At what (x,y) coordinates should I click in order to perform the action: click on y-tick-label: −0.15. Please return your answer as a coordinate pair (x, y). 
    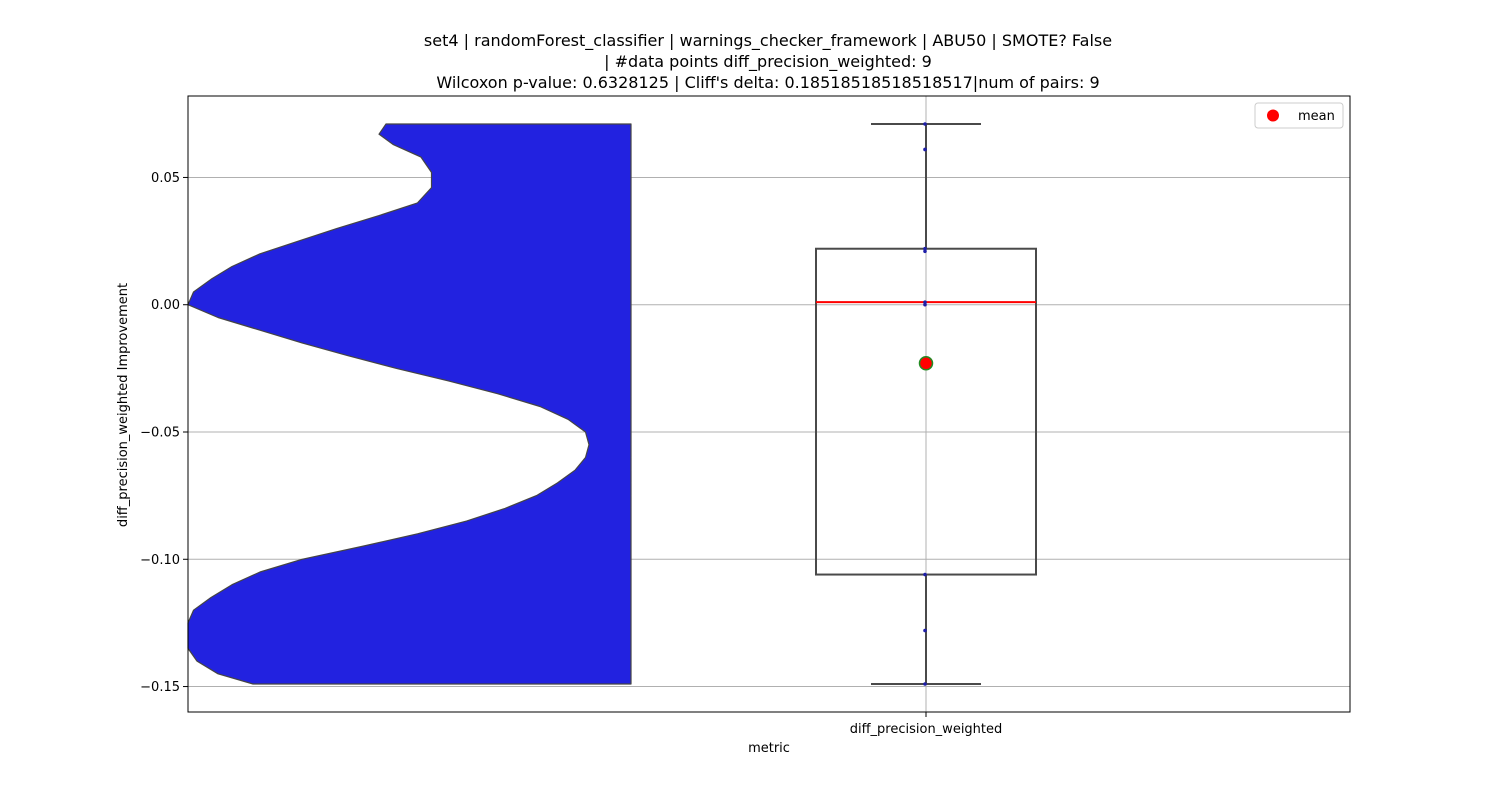
    Looking at the image, I should click on (160, 687).